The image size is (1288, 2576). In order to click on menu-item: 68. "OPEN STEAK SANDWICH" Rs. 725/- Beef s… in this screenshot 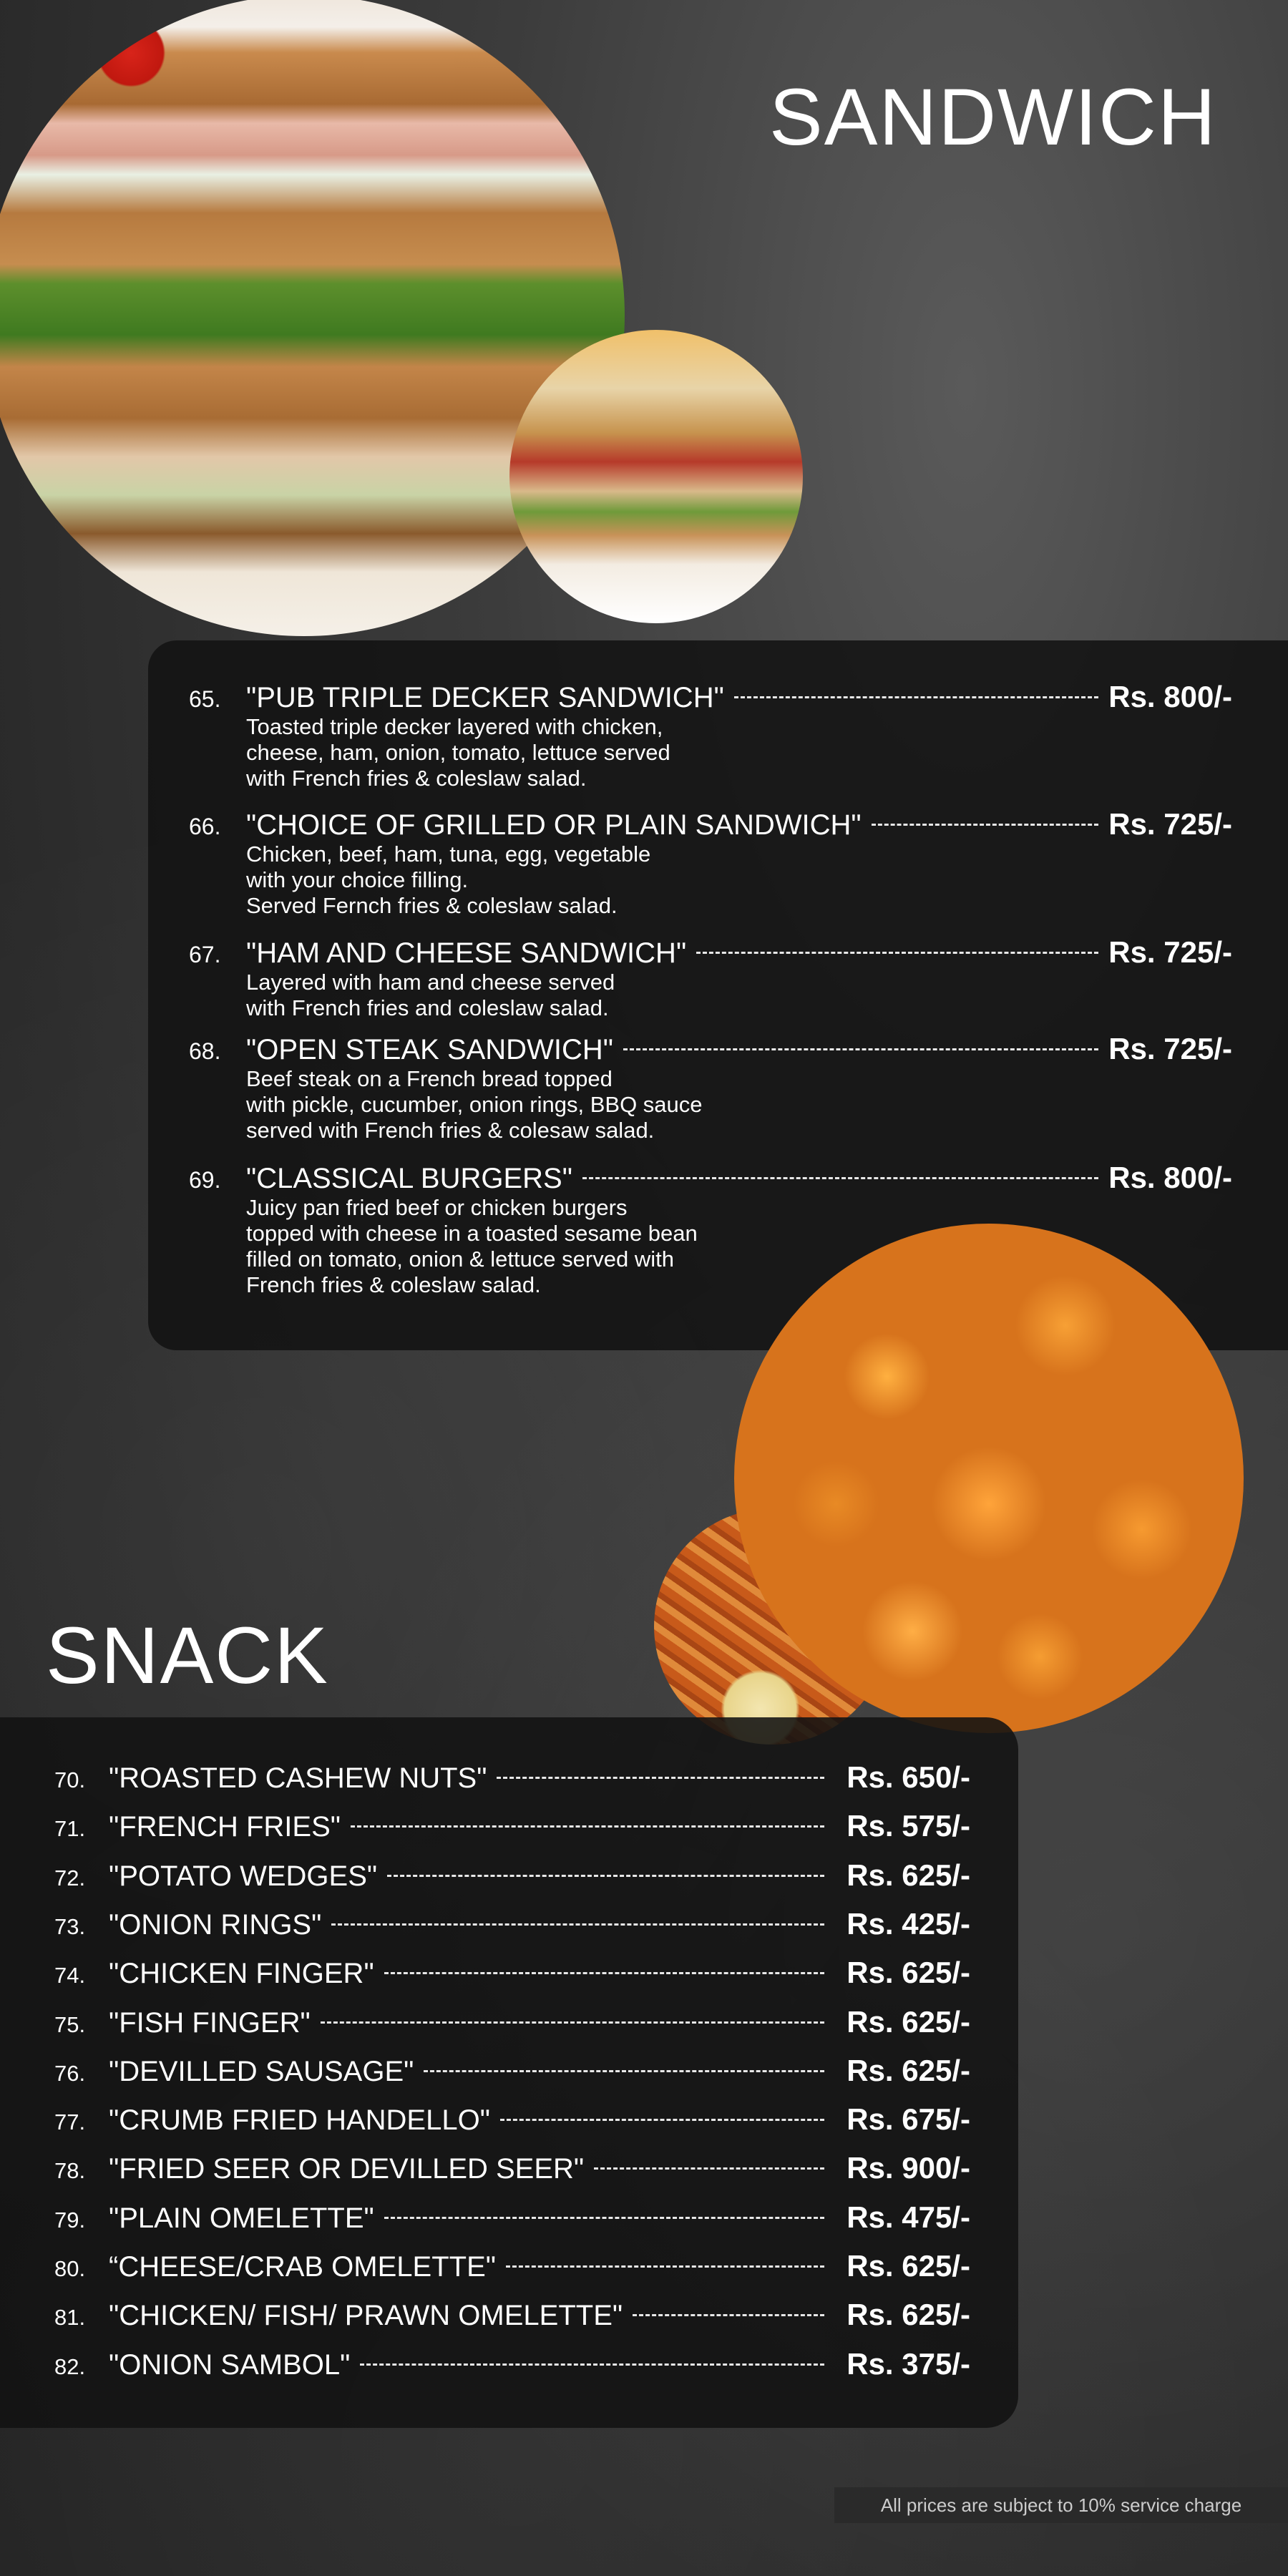, I will do `click(710, 1087)`.